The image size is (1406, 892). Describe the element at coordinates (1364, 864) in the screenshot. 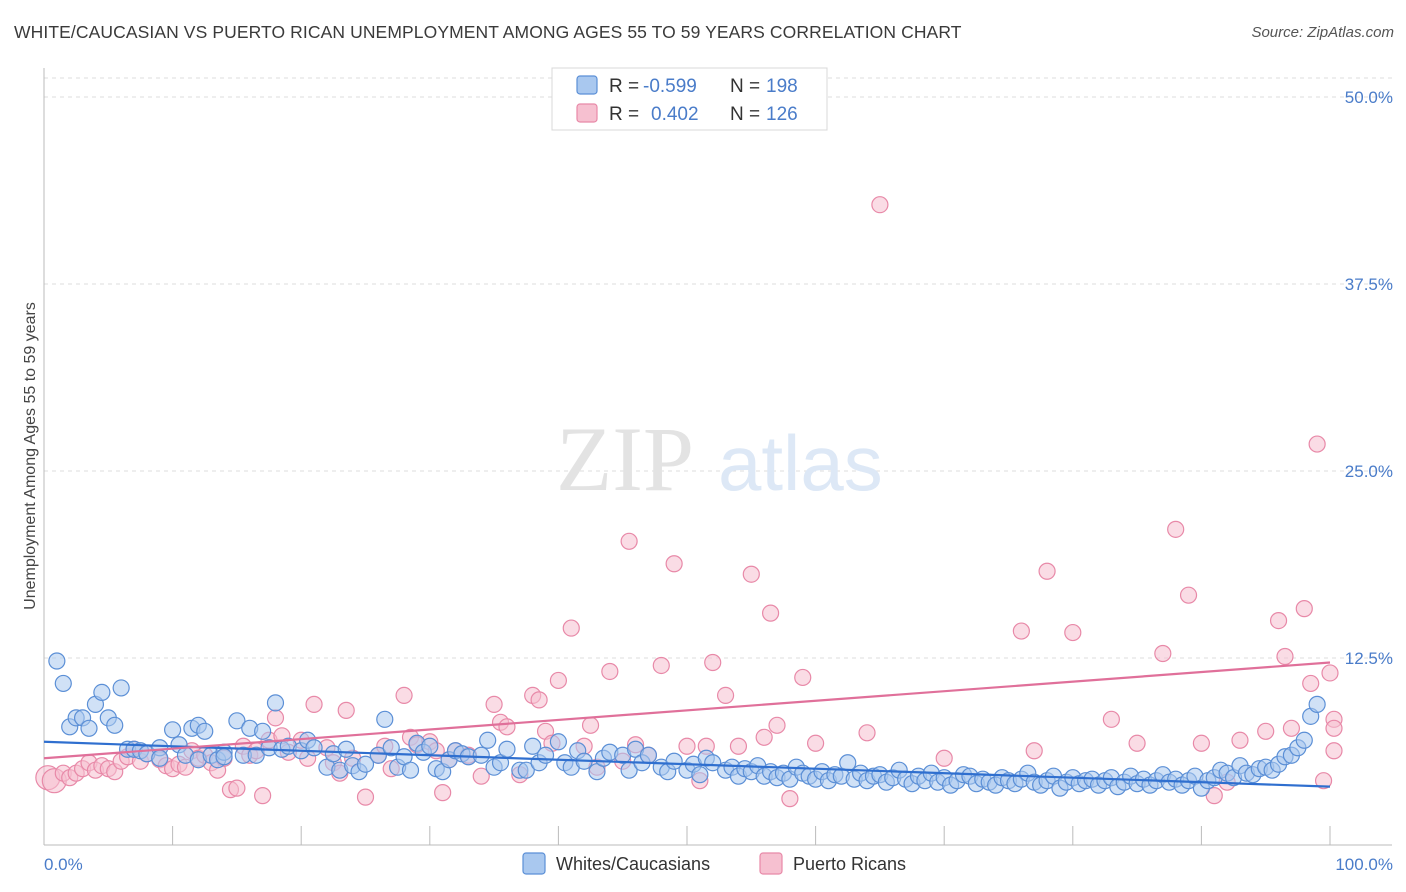

I see `x-tick-label-max: 100.0%` at that location.